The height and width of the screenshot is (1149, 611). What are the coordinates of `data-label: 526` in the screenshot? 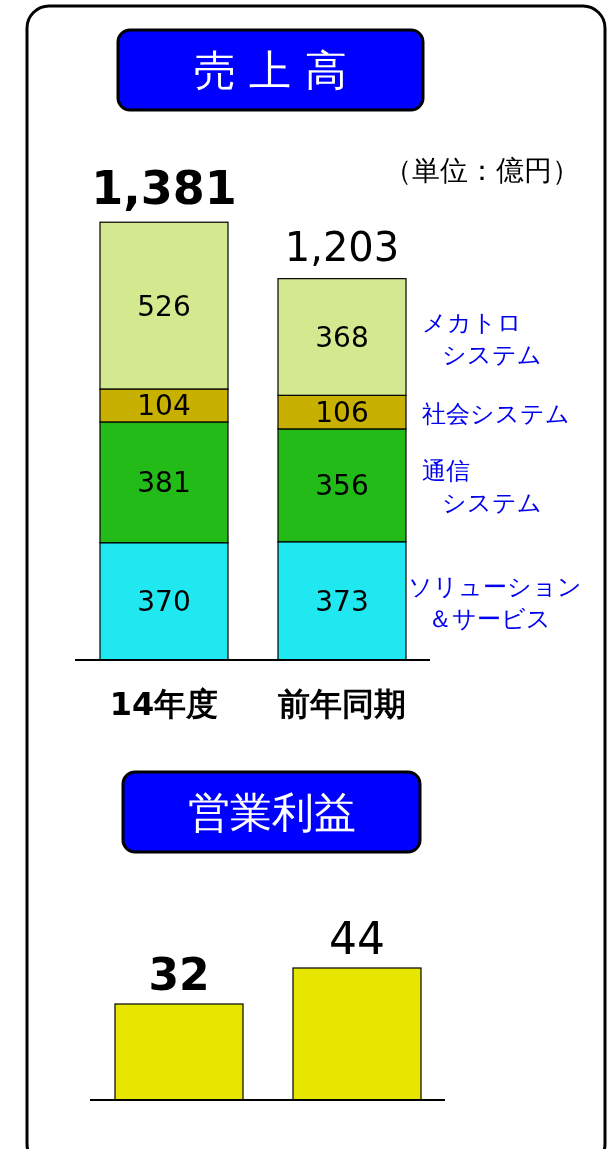 It's located at (164, 306).